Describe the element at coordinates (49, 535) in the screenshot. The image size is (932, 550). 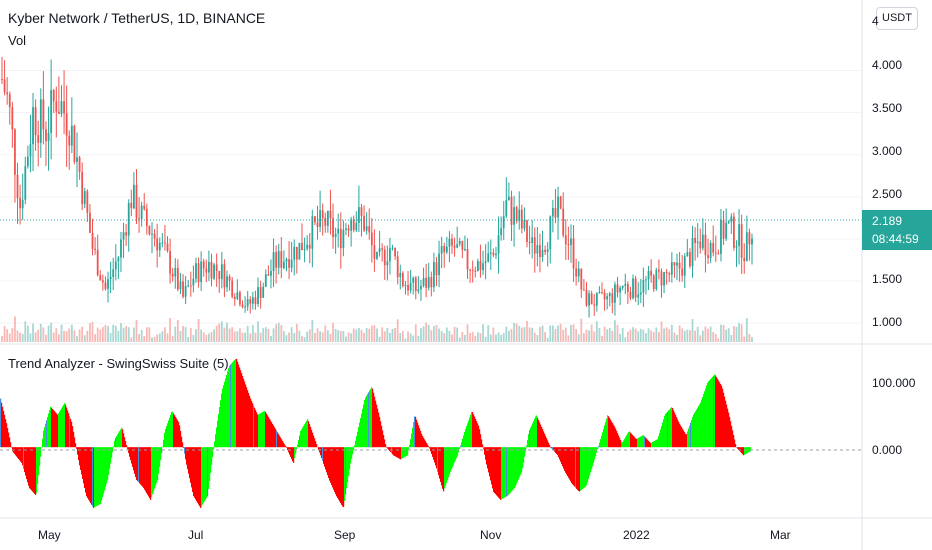
I see `time-axis-label: May` at that location.